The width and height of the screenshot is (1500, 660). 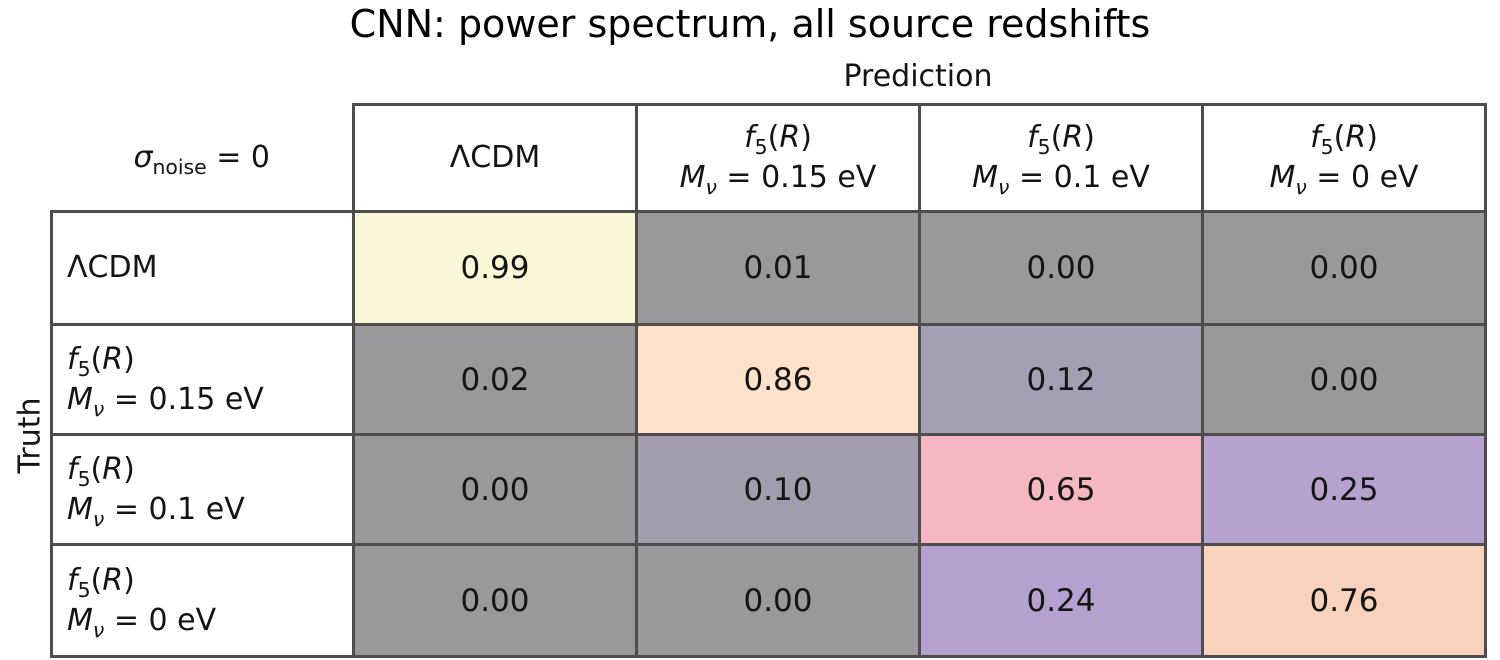 What do you see at coordinates (202, 489) in the screenshot?
I see `row-header-f5r-mnu-01ev: f5(R) Mν = 0.1 eV` at bounding box center [202, 489].